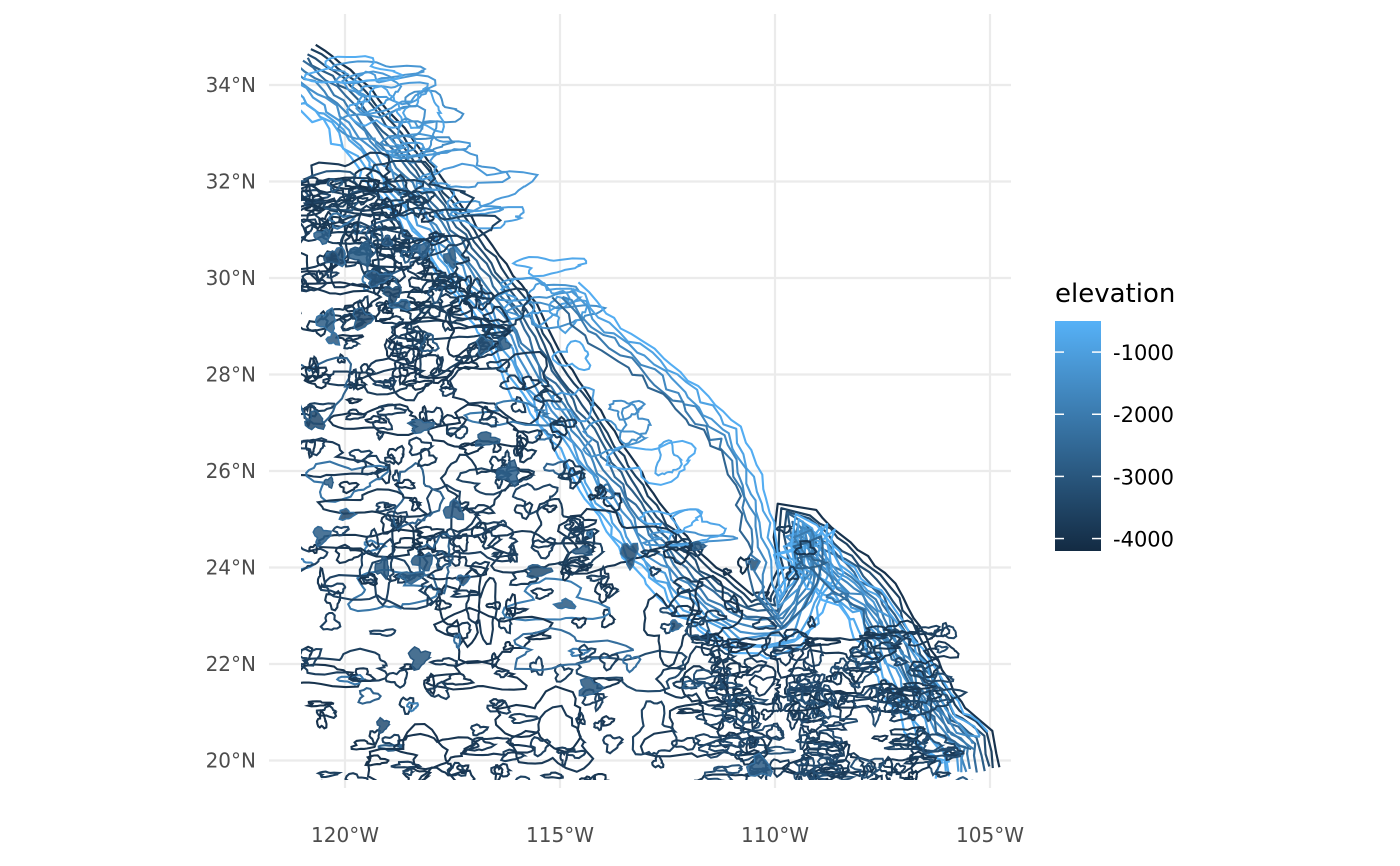 The image size is (1400, 866). Describe the element at coordinates (231, 471) in the screenshot. I see `y-tick-label: 26°N` at that location.